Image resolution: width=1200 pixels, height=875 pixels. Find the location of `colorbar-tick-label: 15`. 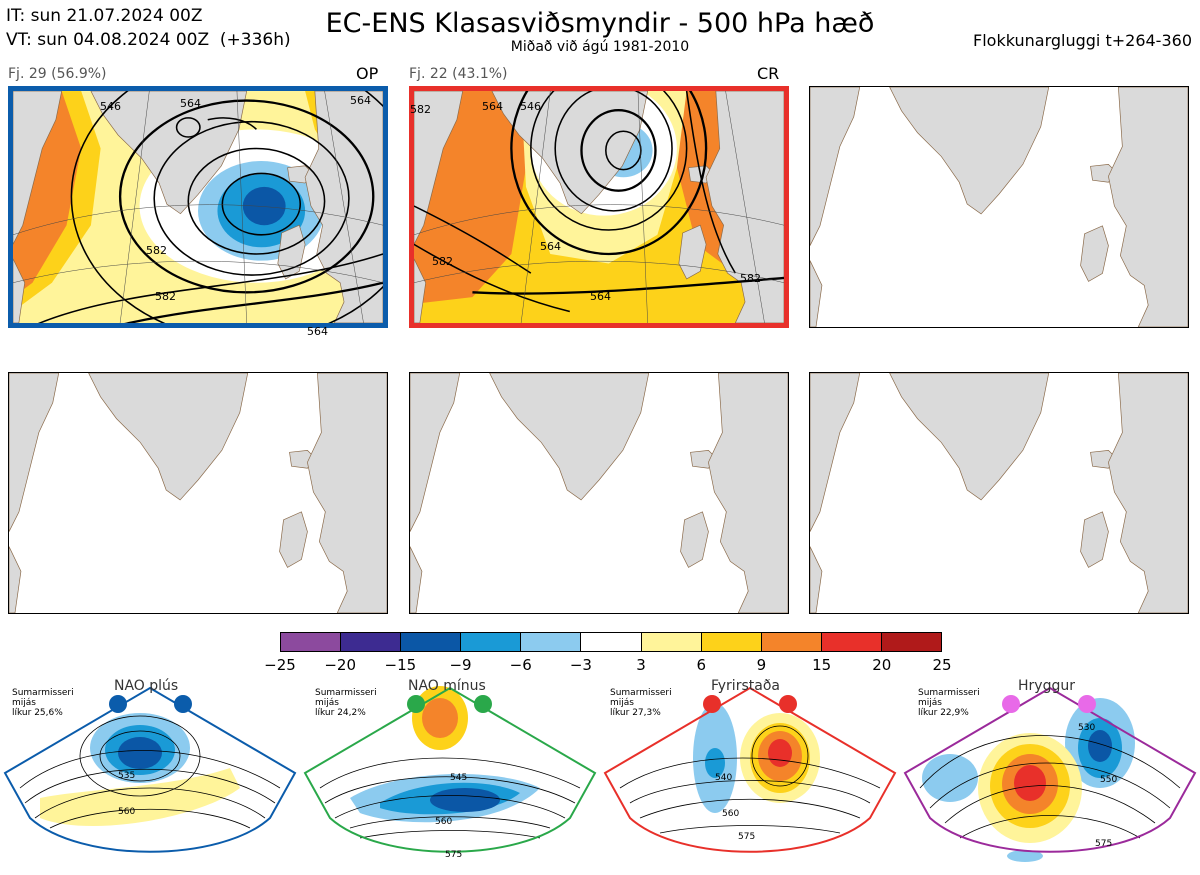

colorbar-tick-label: 15 is located at coordinates (822, 665).